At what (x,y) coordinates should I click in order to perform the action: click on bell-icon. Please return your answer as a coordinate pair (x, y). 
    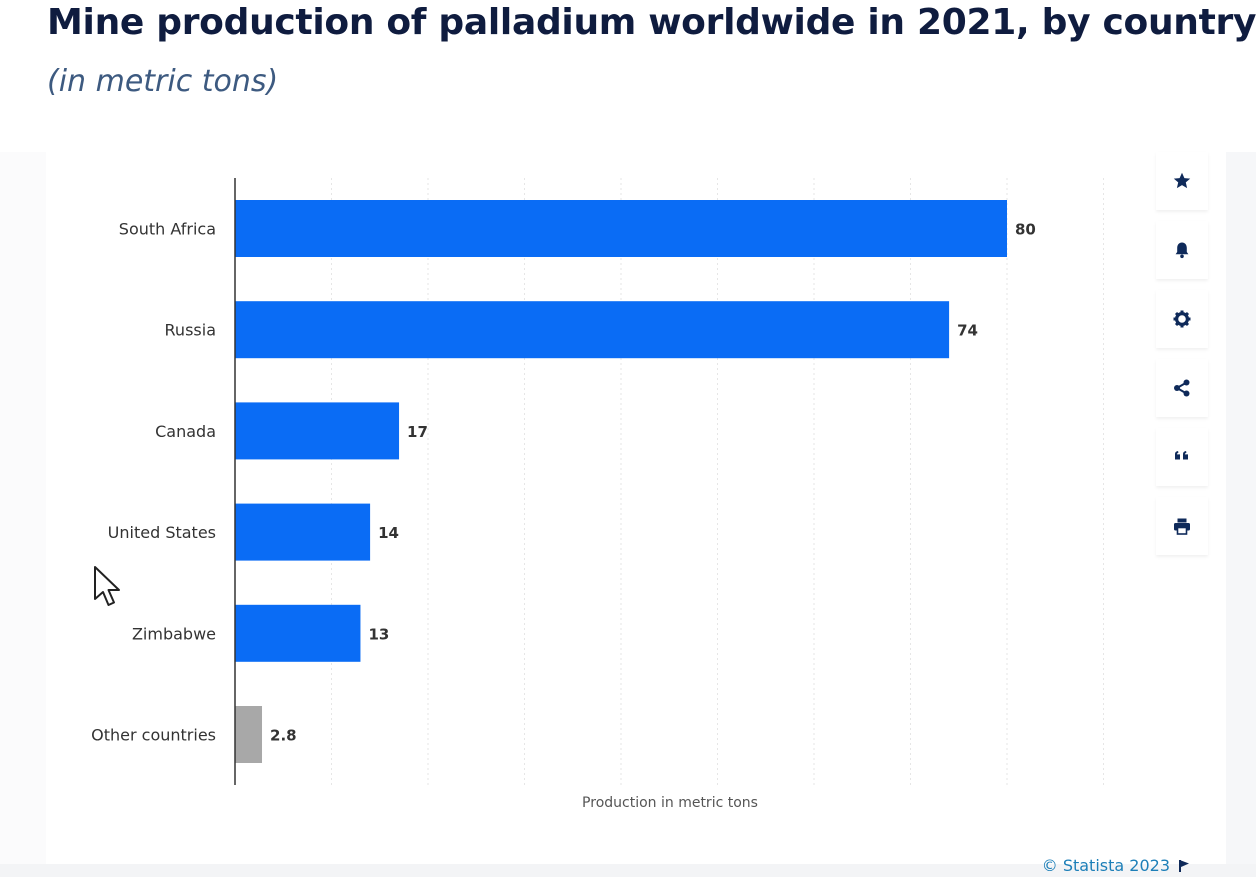
    Looking at the image, I should click on (1182, 250).